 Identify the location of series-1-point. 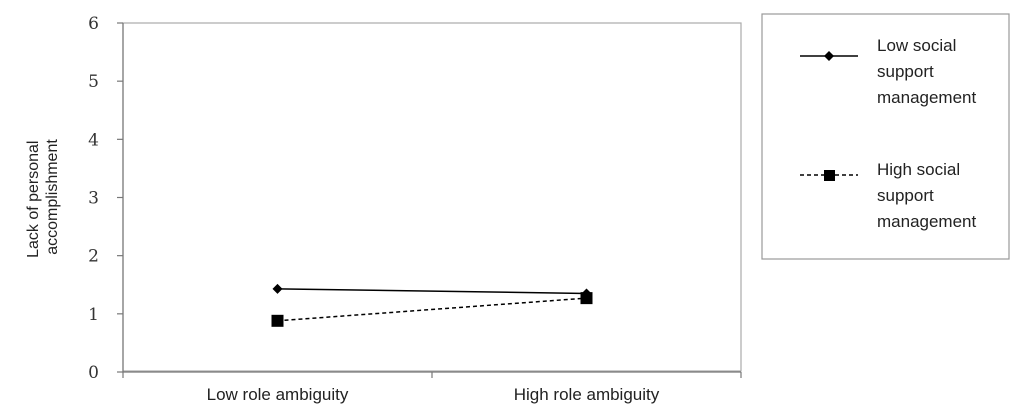
(277, 288).